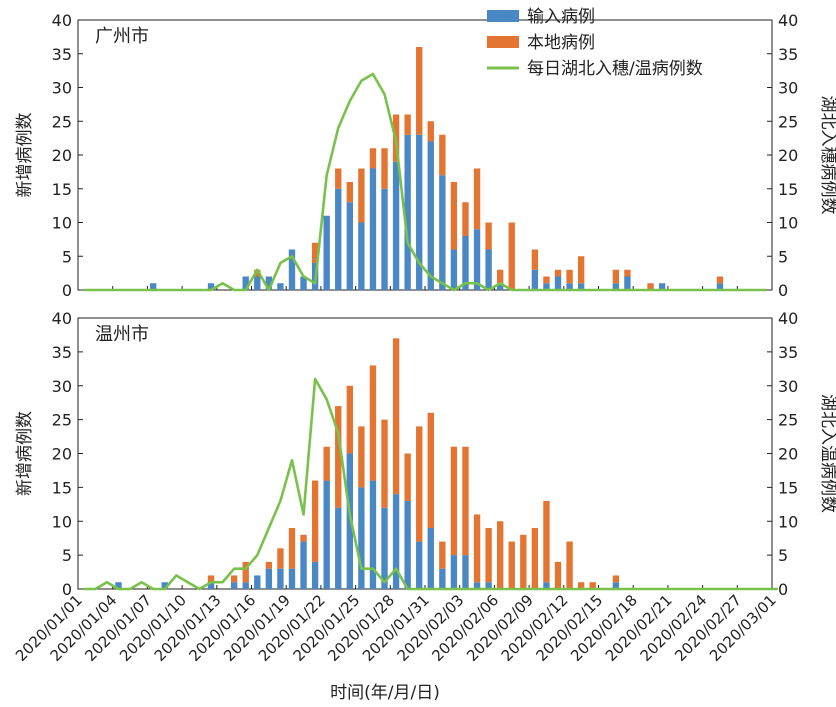  I want to click on y2-tick-label: 10, so click(788, 223).